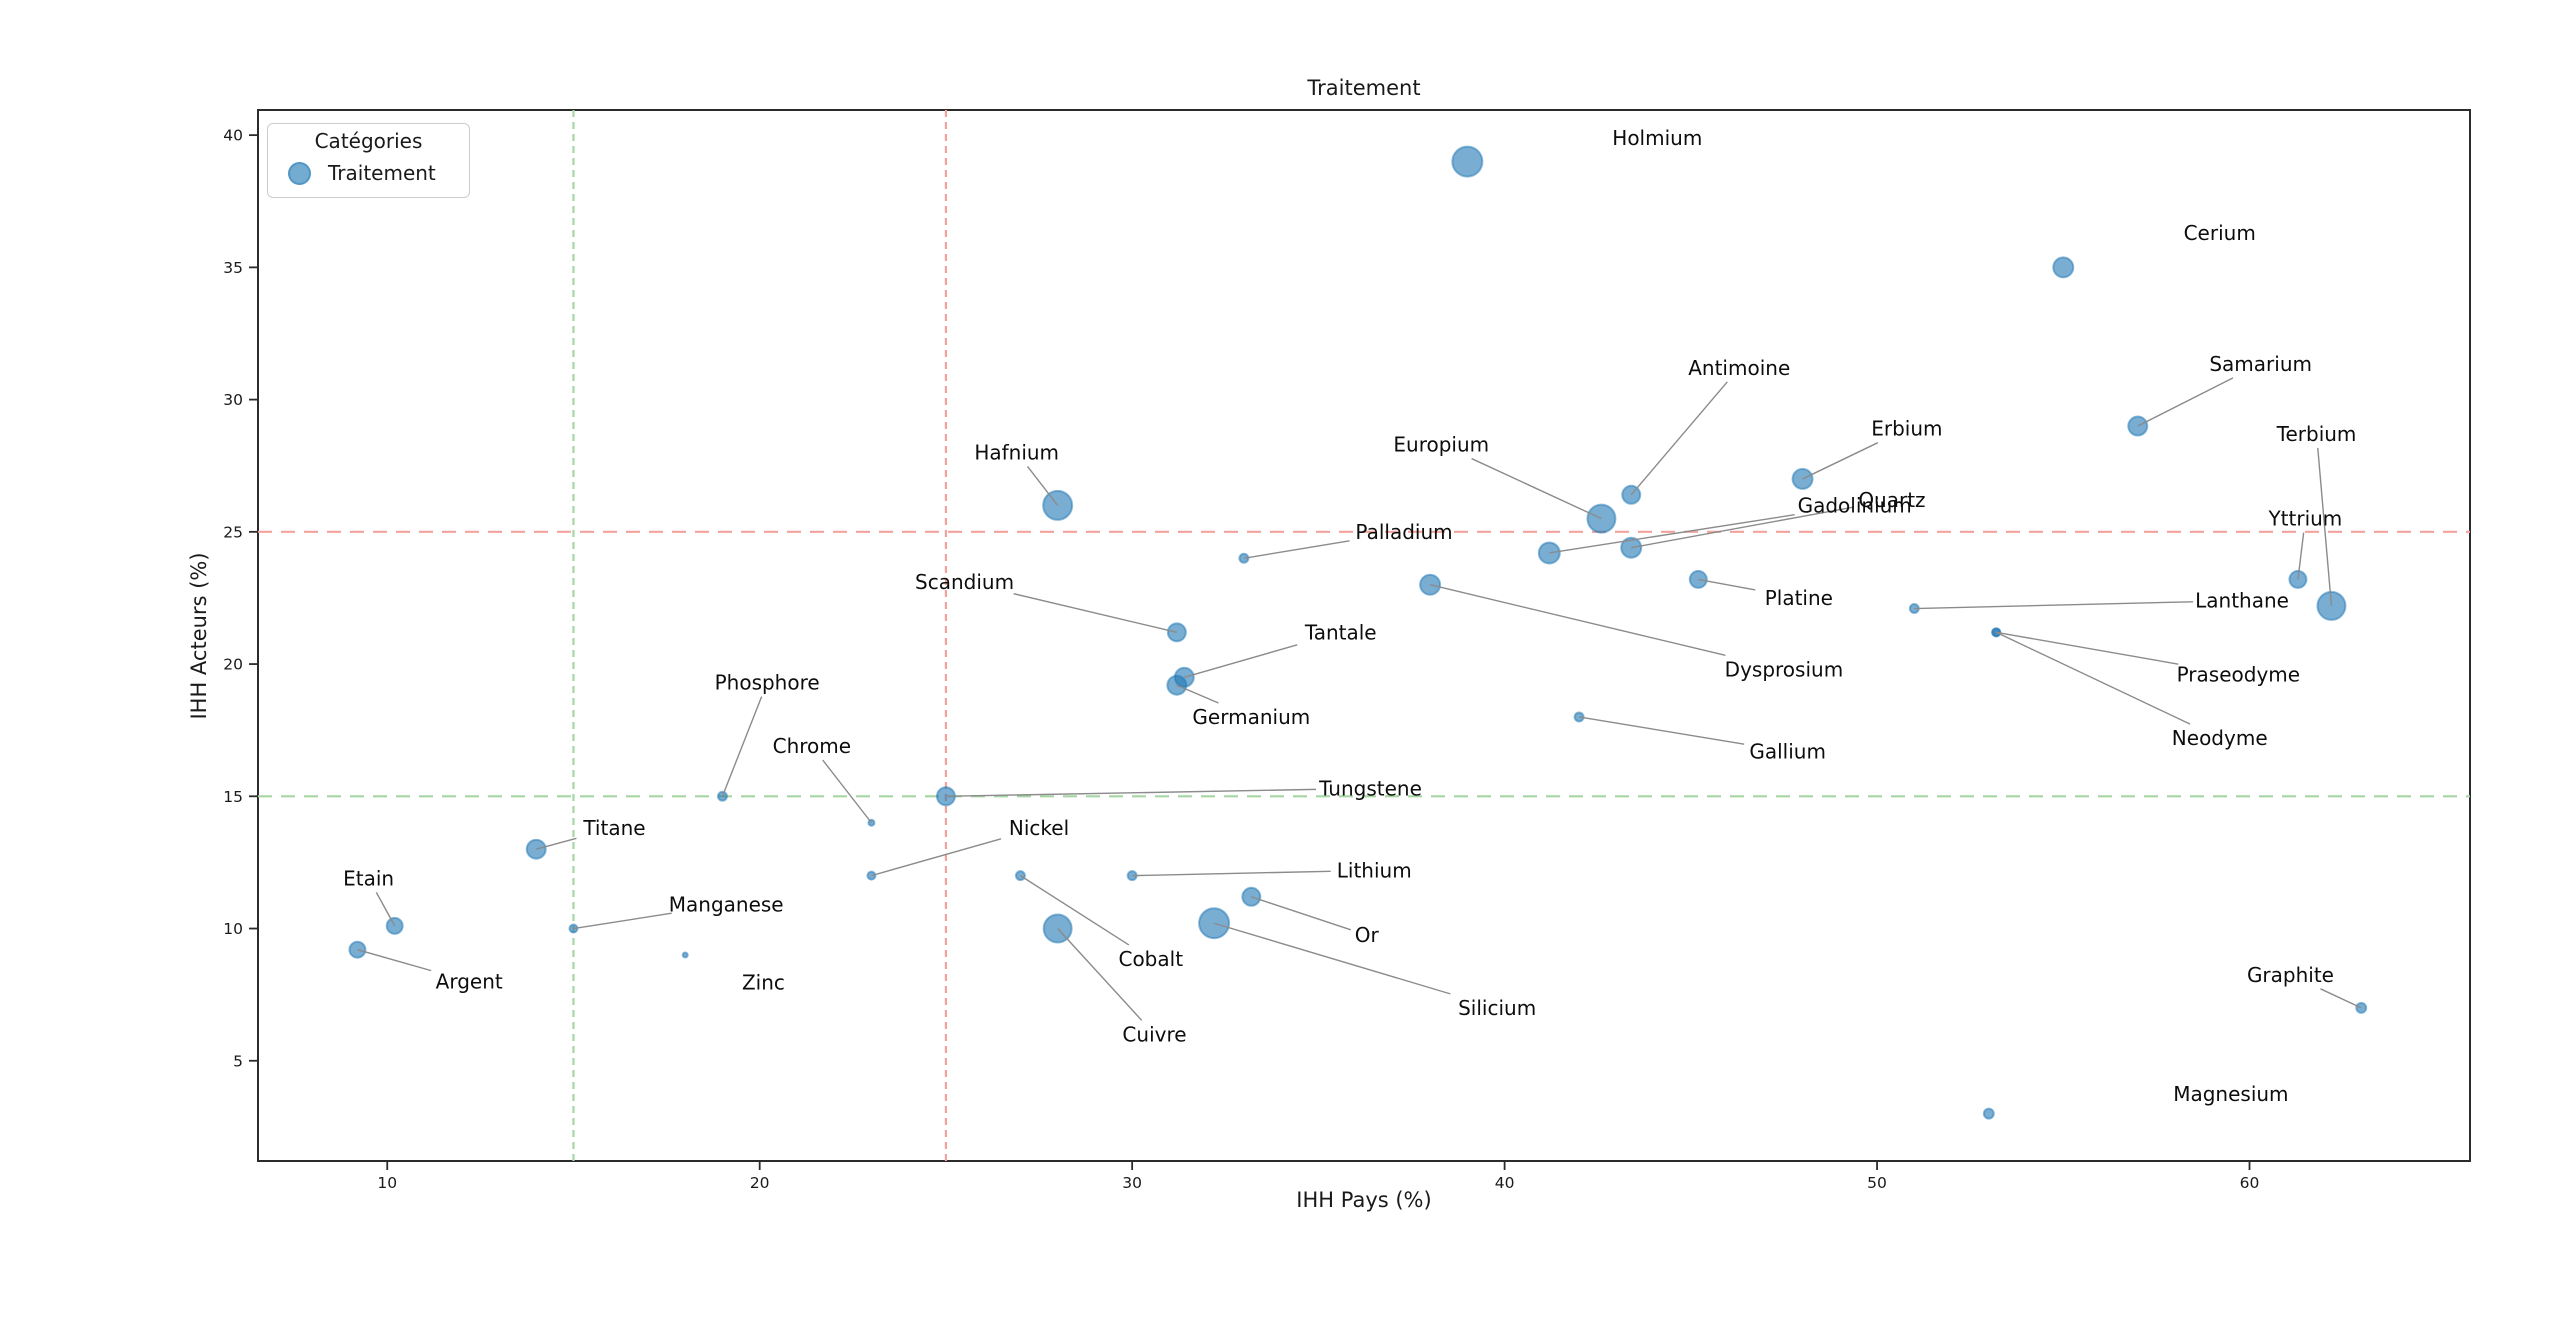 The height and width of the screenshot is (1331, 2560). Describe the element at coordinates (2185, 402) in the screenshot. I see `leader-line-samarium` at that location.